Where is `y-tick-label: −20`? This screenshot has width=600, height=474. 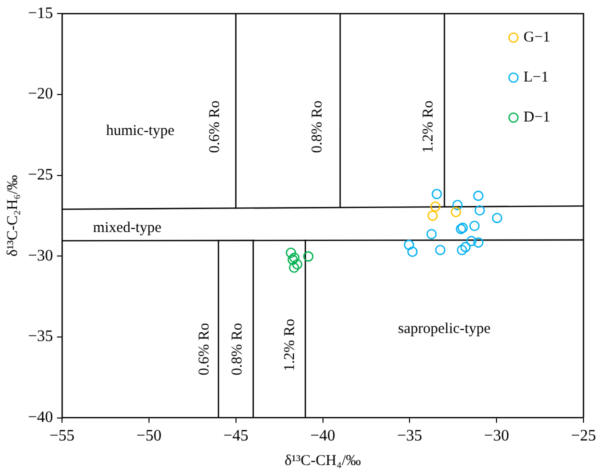
y-tick-label: −20 is located at coordinates (41, 94).